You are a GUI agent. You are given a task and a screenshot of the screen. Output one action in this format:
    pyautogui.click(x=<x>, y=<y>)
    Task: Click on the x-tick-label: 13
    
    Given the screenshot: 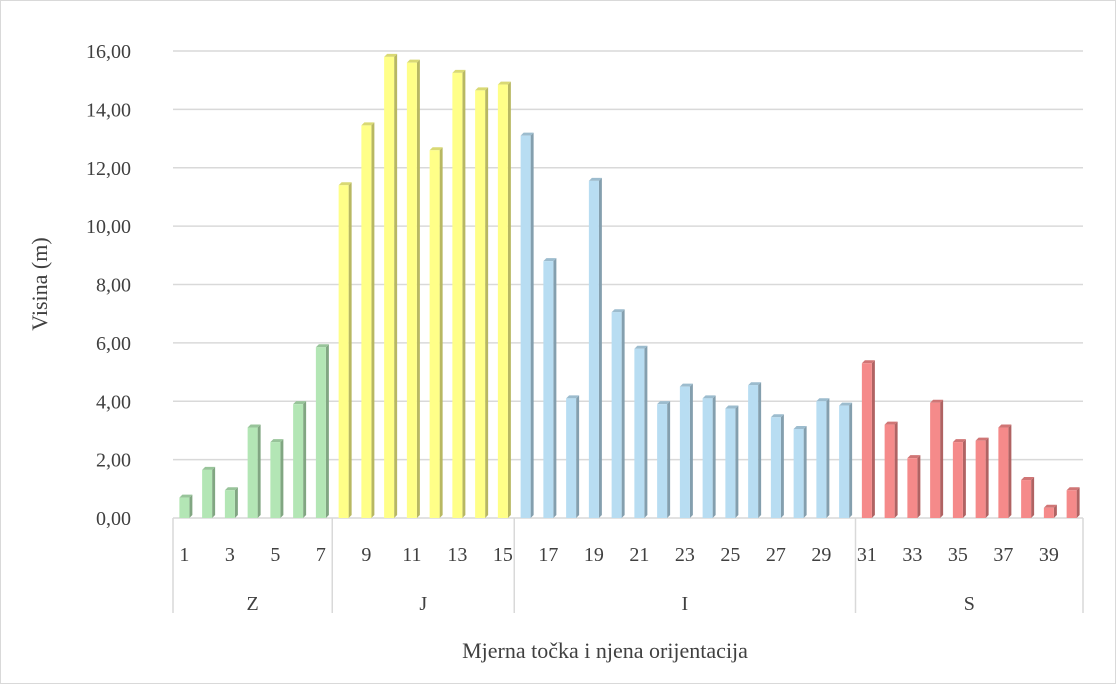 What is the action you would take?
    pyautogui.click(x=457, y=555)
    